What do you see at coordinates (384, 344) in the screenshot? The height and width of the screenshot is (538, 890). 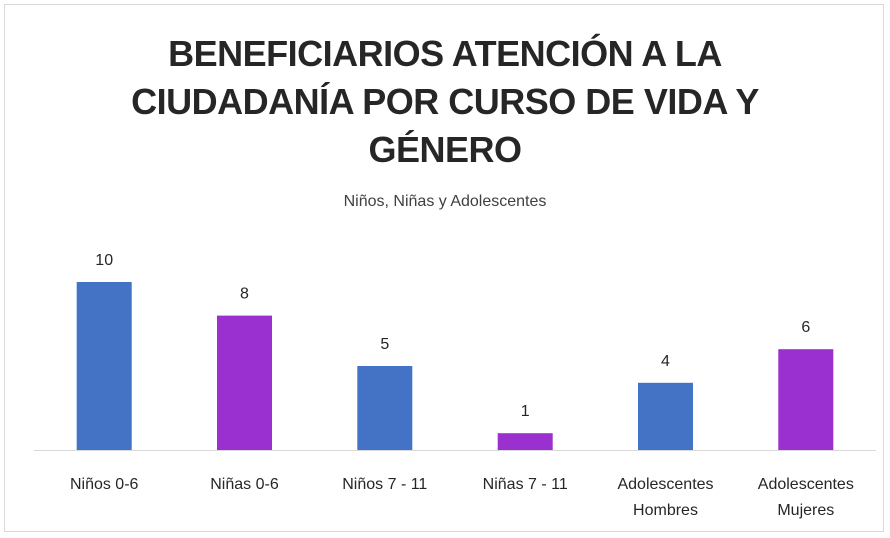 I see `data-label-2: 5` at bounding box center [384, 344].